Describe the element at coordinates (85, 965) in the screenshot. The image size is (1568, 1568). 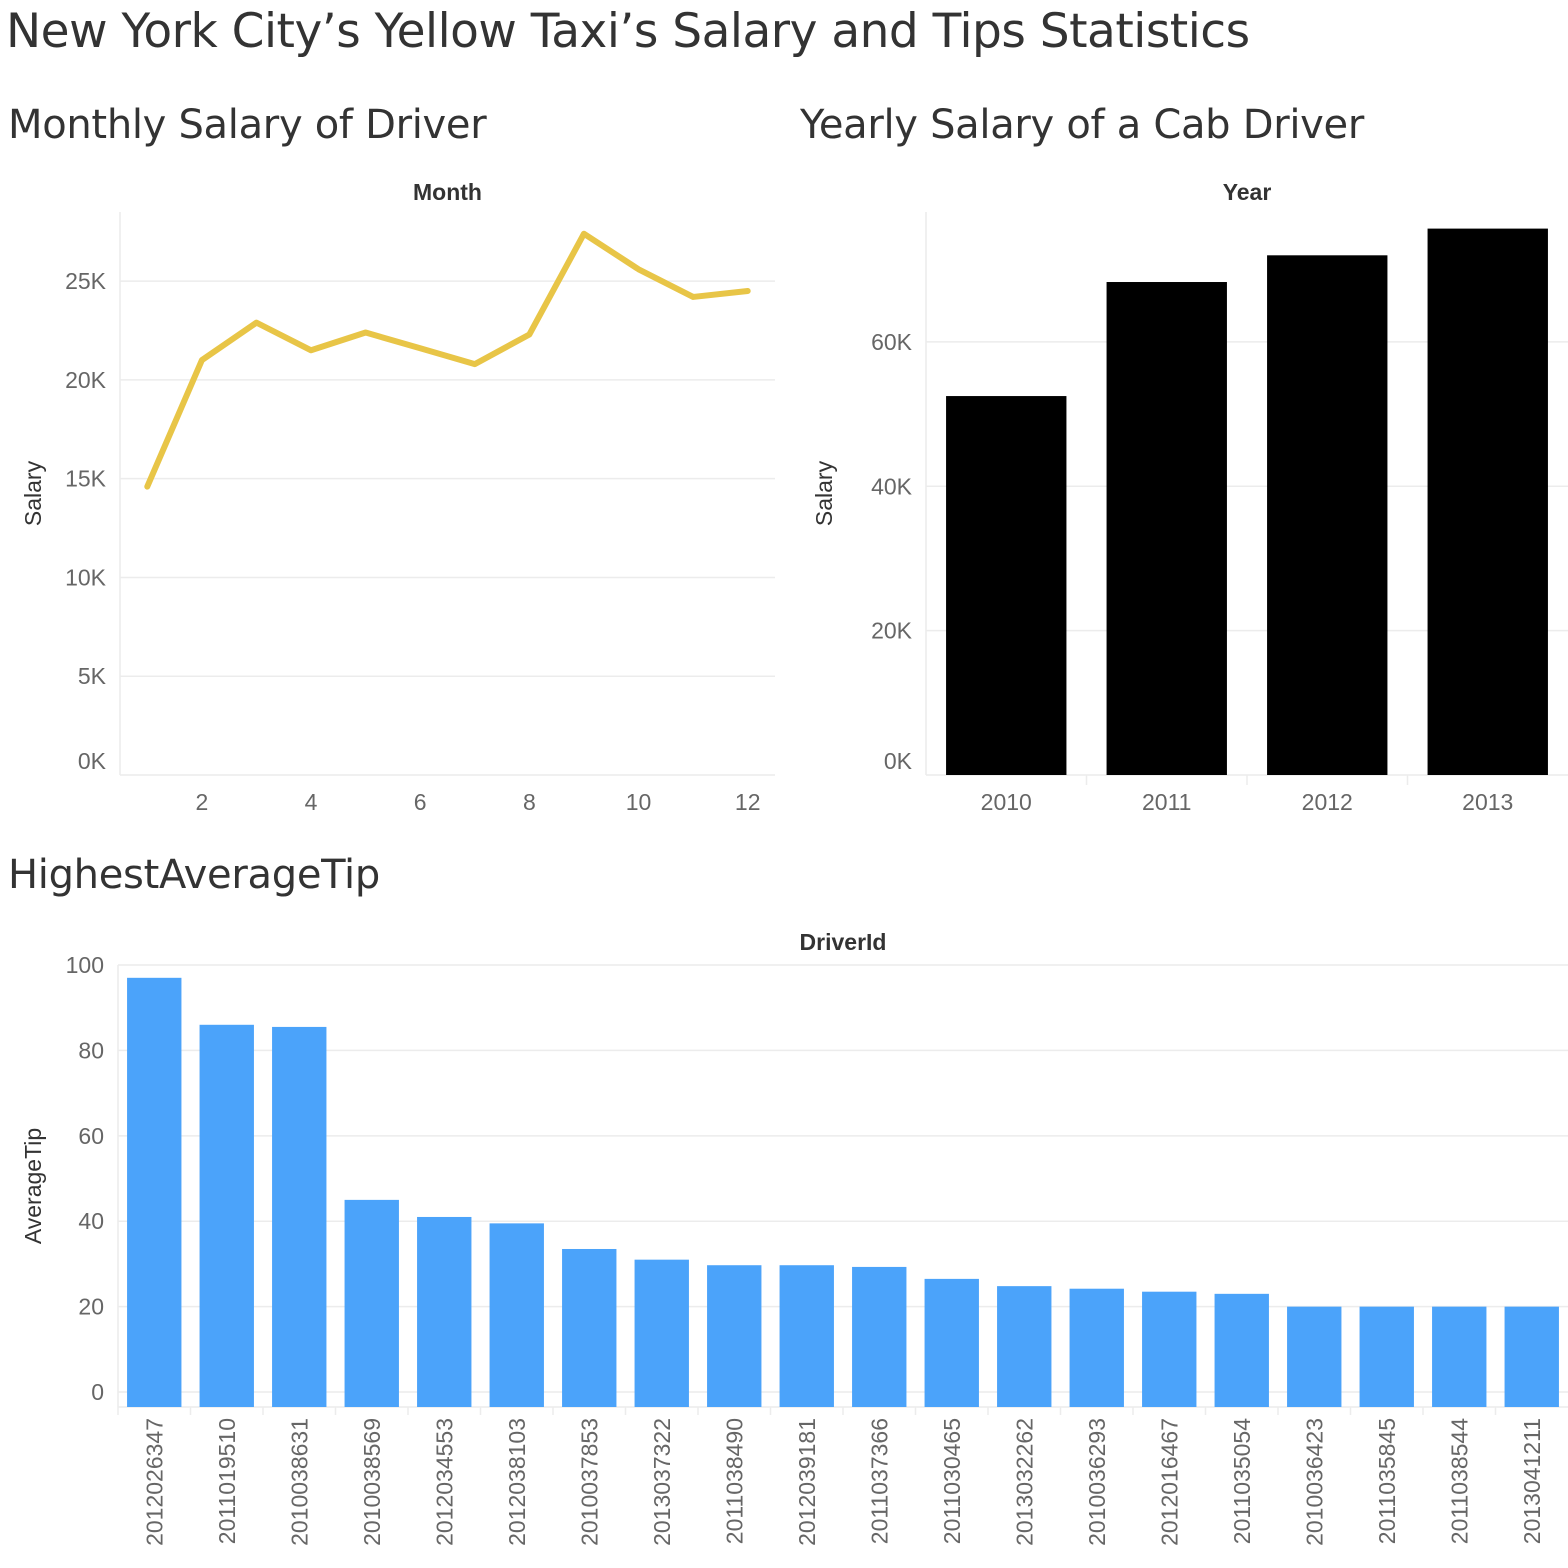
I see `y-tick-label: 100` at that location.